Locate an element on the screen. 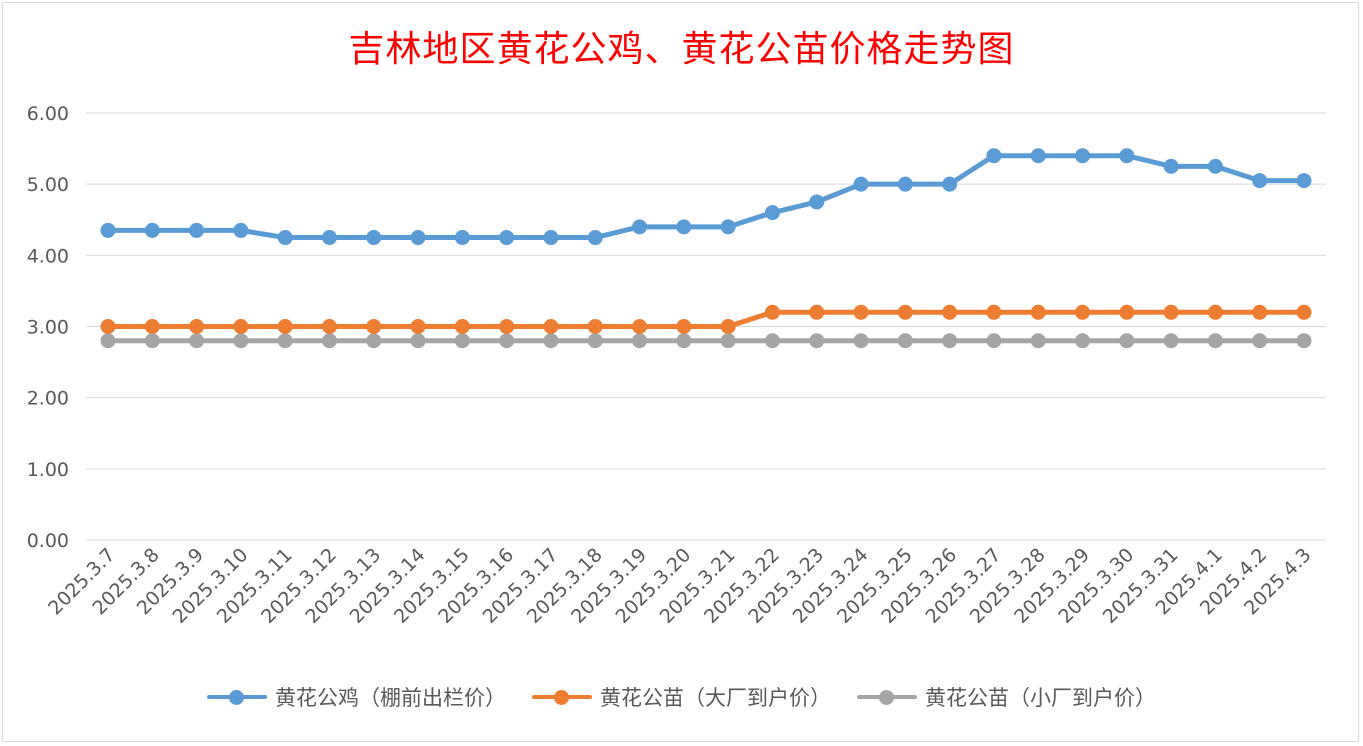 The image size is (1363, 746). legend: 黄花公鸡（棚前出栏价） 黄花公苗（大厂到户价） 黄花公苗（小厂到户价） is located at coordinates (681, 697).